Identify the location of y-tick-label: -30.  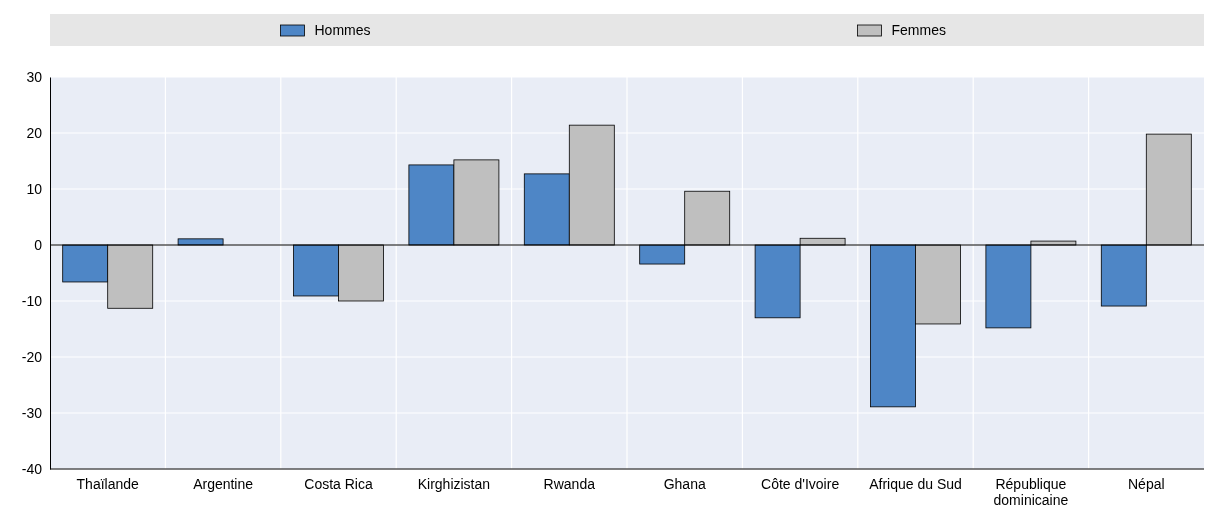
(32, 412).